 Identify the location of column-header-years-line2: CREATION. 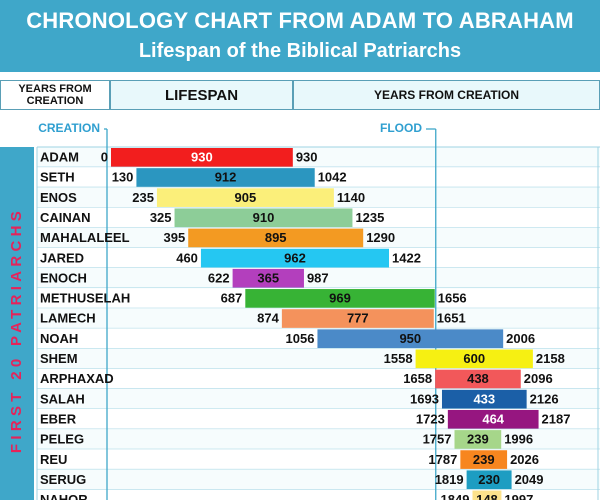
(55, 101).